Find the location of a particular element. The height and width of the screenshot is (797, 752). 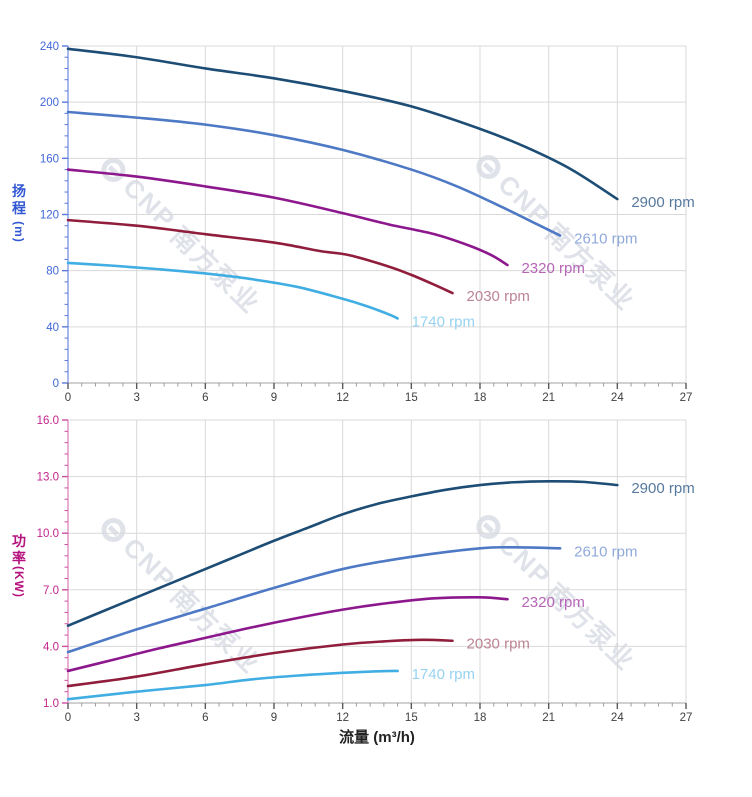

y-tick-label: 240 is located at coordinates (49, 47).